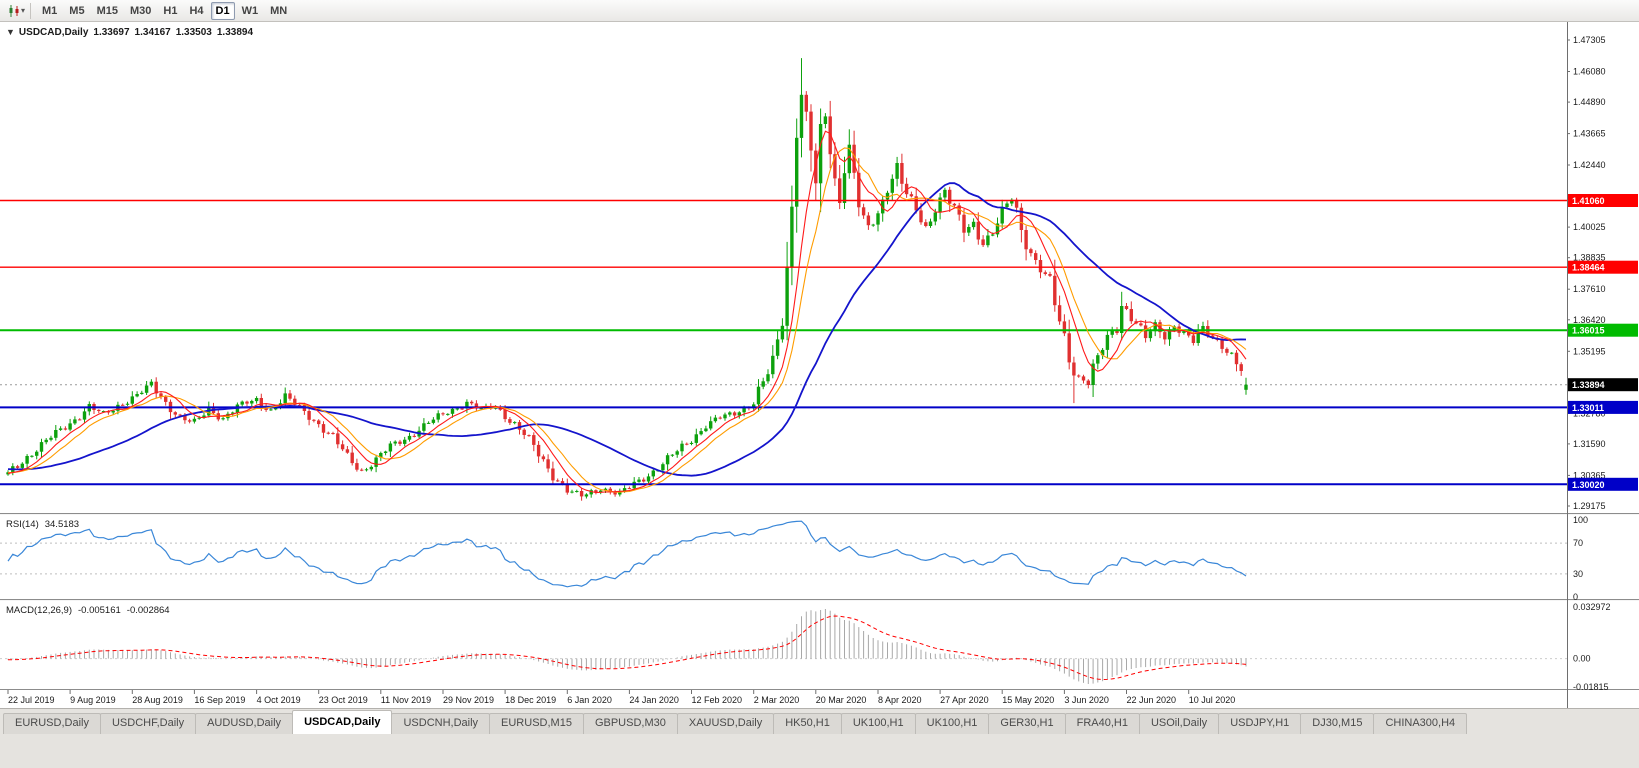 This screenshot has height=768, width=1639. I want to click on macd-panel, so click(783, 646).